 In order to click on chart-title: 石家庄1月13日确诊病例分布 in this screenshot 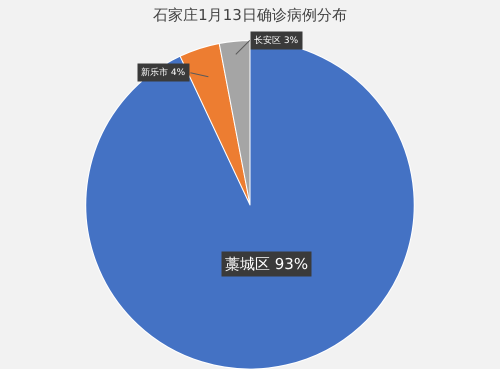, I will do `click(250, 15)`.